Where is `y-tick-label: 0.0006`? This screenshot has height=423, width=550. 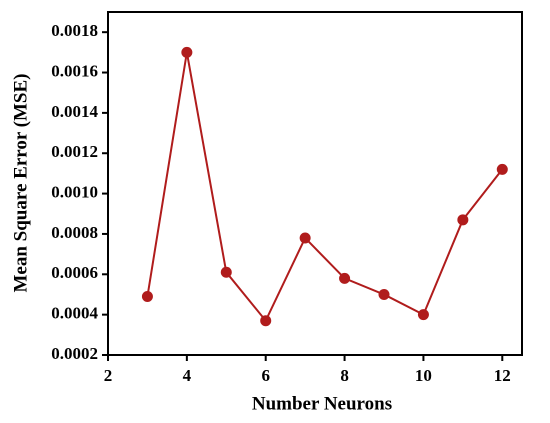
y-tick-label: 0.0006 is located at coordinates (74, 272).